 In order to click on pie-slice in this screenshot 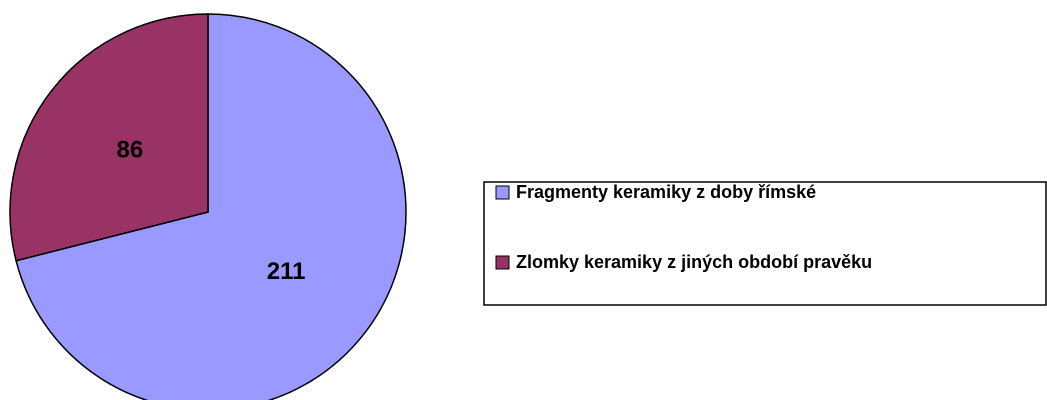, I will do `click(109, 137)`.